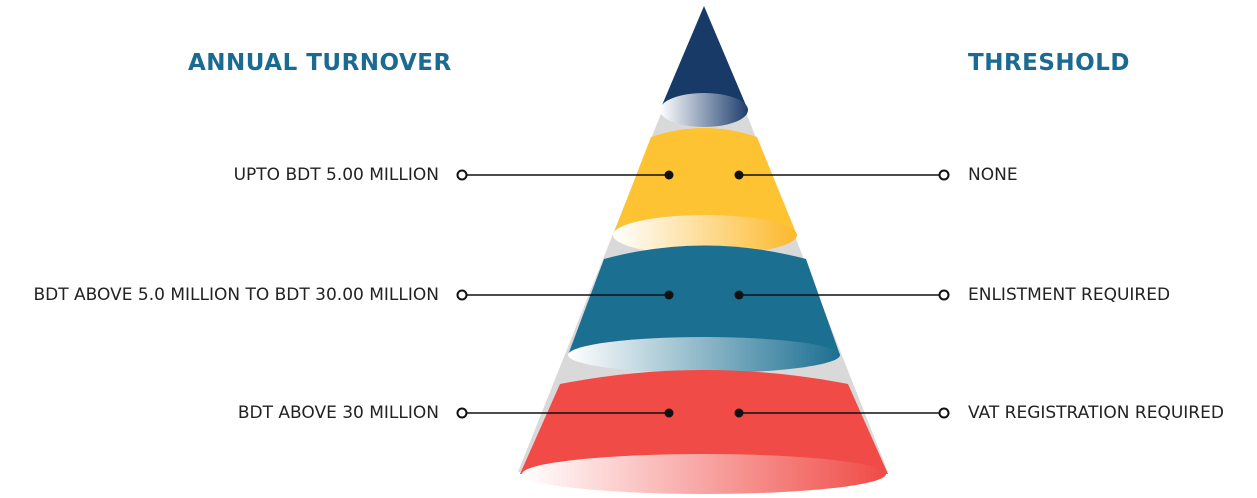 This screenshot has width=1257, height=498. I want to click on cone-tip, so click(704, 58).